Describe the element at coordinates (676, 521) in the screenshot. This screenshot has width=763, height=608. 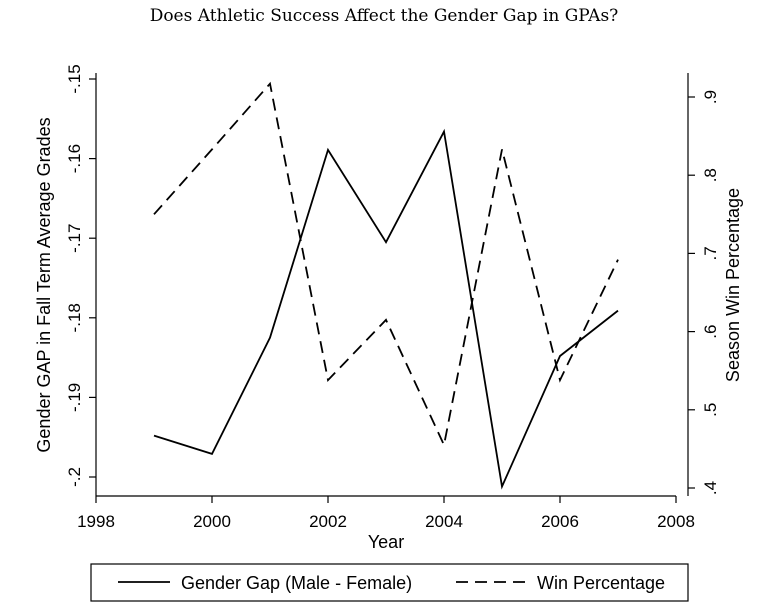
I see `x-tick-label: 2008` at that location.